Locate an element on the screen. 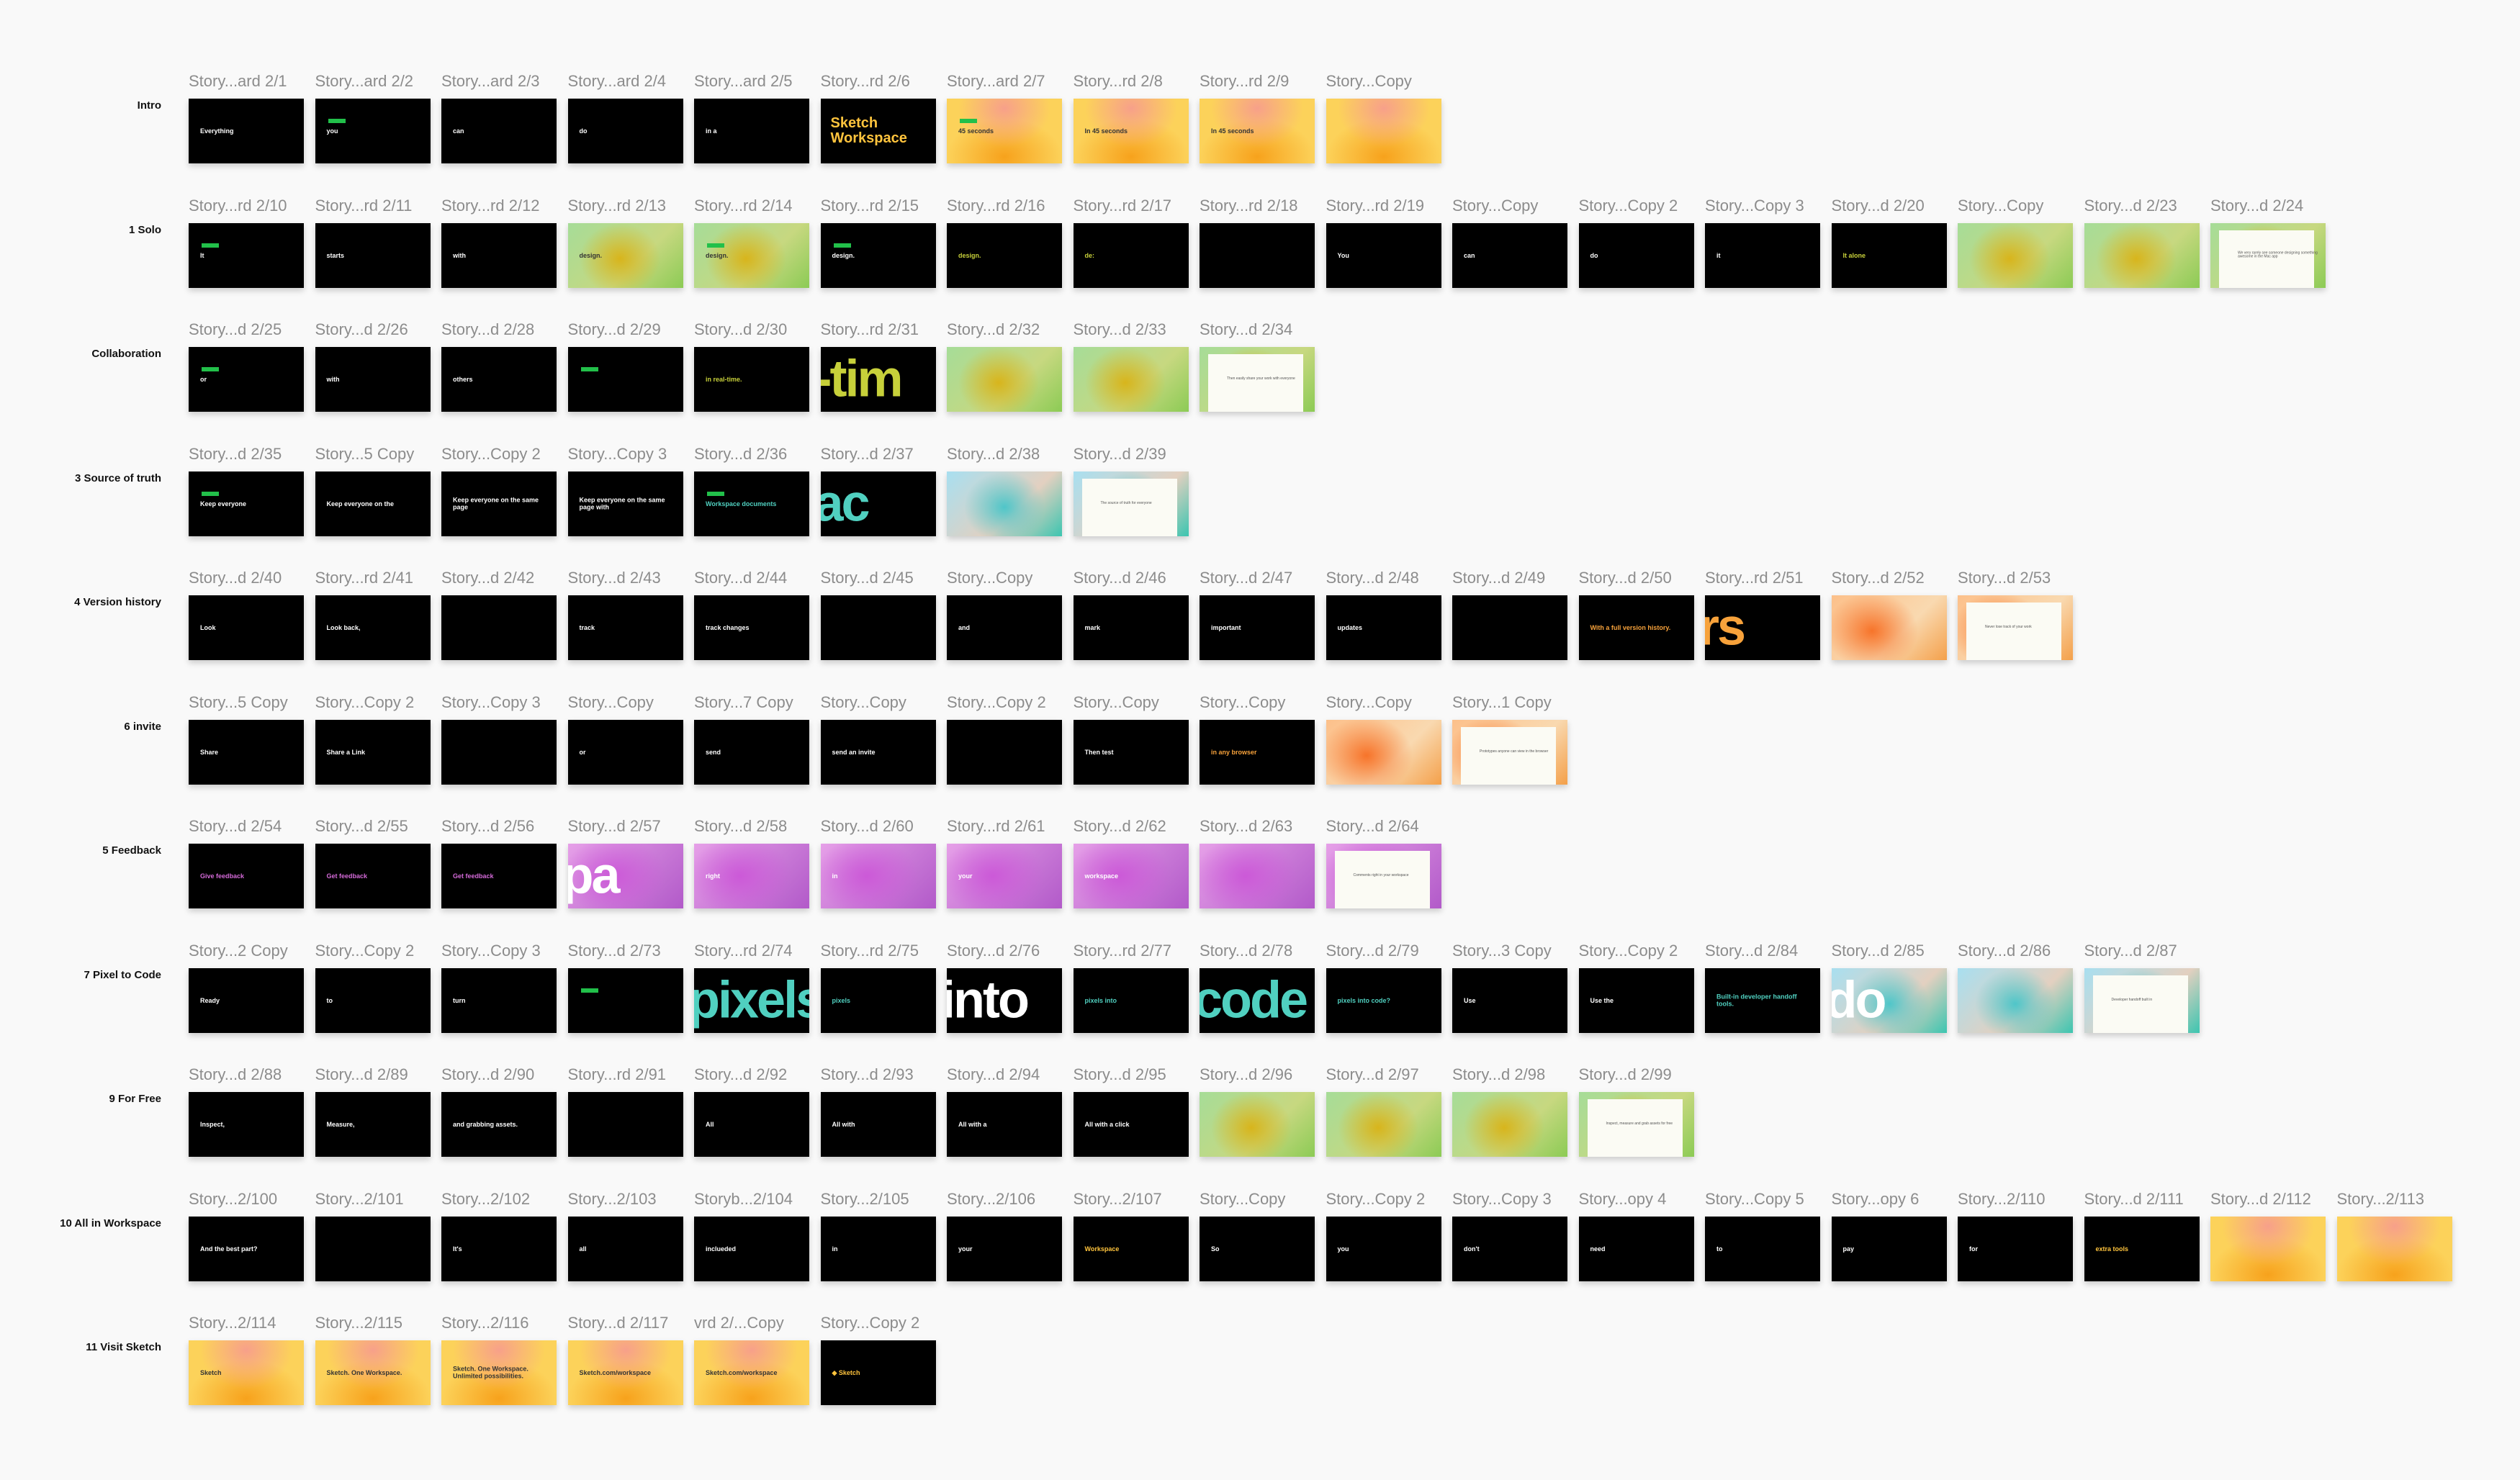  artboard-thumbnail: and is located at coordinates (1004, 627).